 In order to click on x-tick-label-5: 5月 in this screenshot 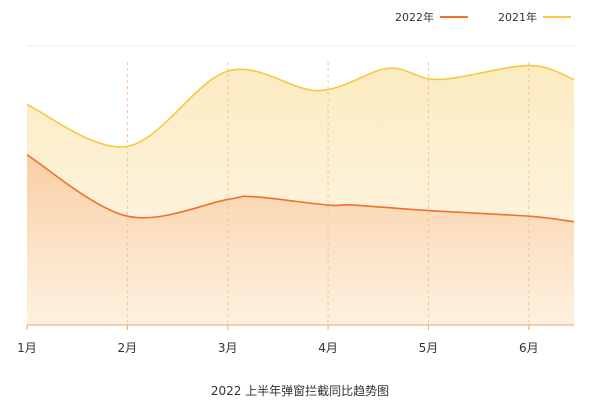, I will do `click(429, 348)`.